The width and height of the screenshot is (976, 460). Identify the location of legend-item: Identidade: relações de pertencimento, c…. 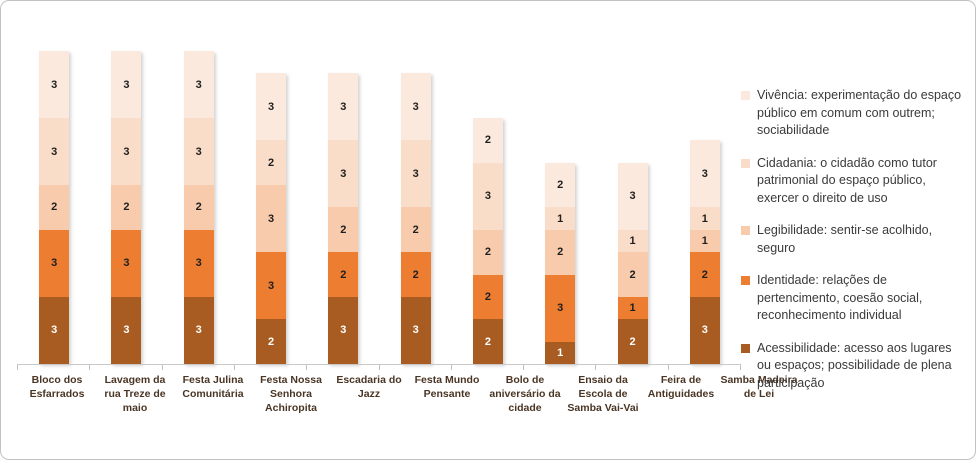
(852, 298).